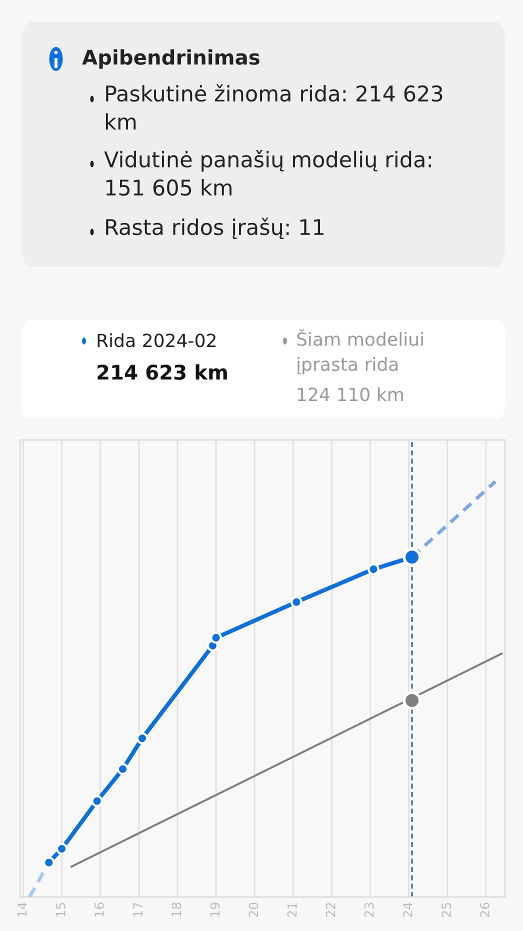 The height and width of the screenshot is (931, 523). What do you see at coordinates (360, 351) in the screenshot?
I see `text: Šiam modeliui įprasta rida` at bounding box center [360, 351].